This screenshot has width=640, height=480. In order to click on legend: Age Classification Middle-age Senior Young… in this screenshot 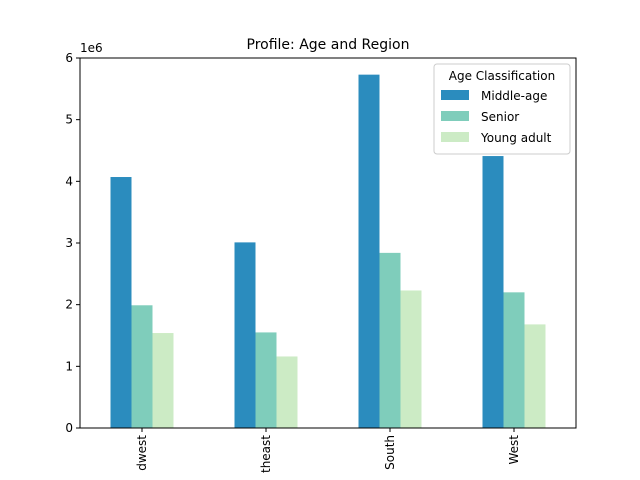, I will do `click(502, 109)`.